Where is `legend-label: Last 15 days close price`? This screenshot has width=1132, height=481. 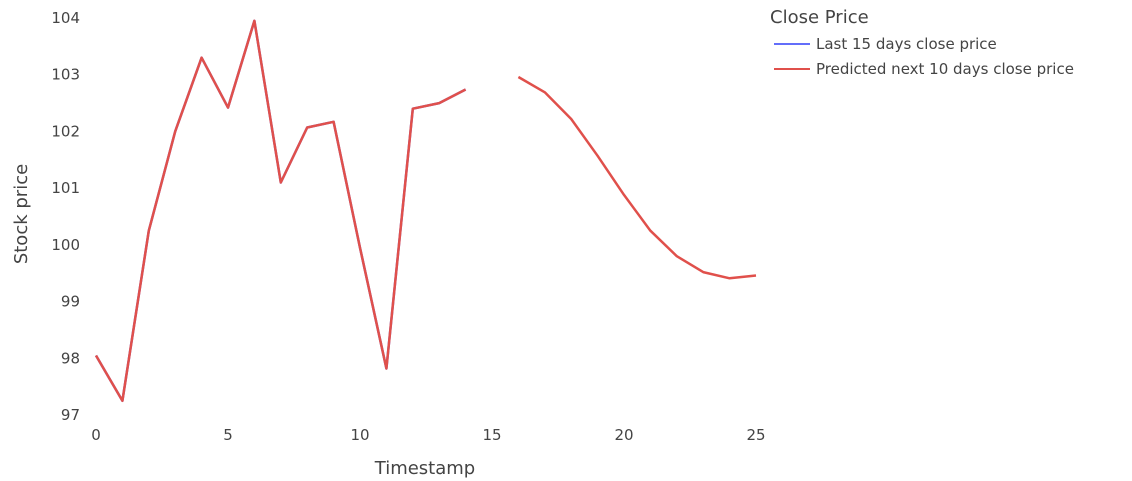
legend-label: Last 15 days close price is located at coordinates (906, 44).